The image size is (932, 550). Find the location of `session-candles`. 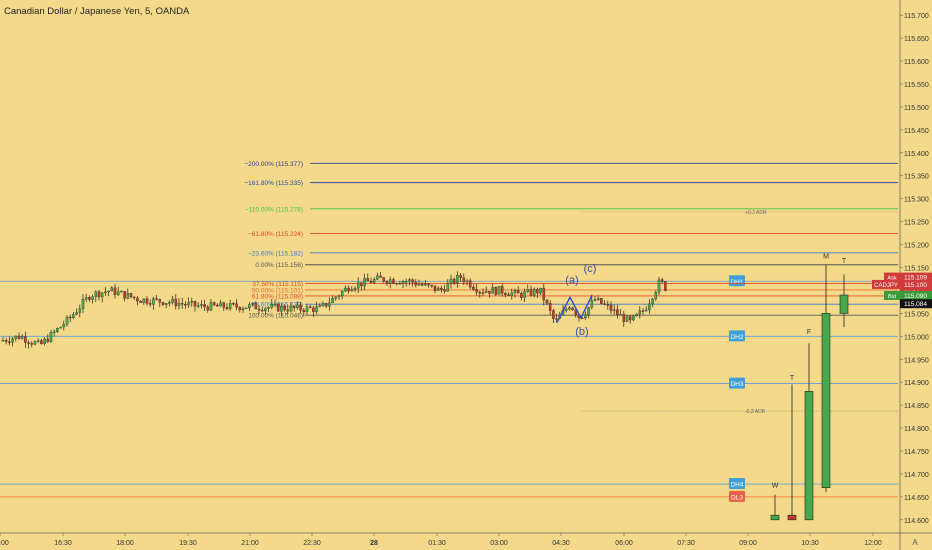

session-candles is located at coordinates (809, 392).